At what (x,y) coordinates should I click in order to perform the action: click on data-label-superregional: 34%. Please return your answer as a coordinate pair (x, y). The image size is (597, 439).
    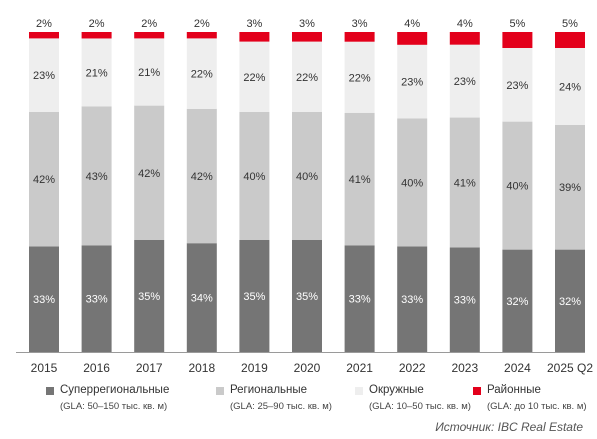
    Looking at the image, I should click on (202, 299).